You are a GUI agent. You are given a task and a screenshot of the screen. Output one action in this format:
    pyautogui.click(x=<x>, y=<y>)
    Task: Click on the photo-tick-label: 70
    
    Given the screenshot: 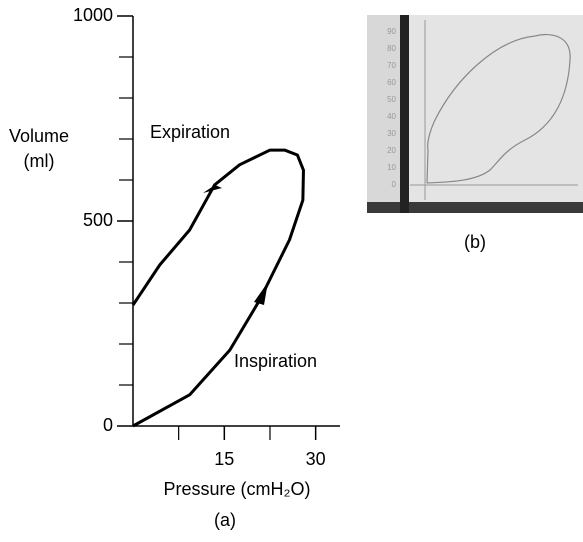 What is the action you would take?
    pyautogui.click(x=391, y=65)
    